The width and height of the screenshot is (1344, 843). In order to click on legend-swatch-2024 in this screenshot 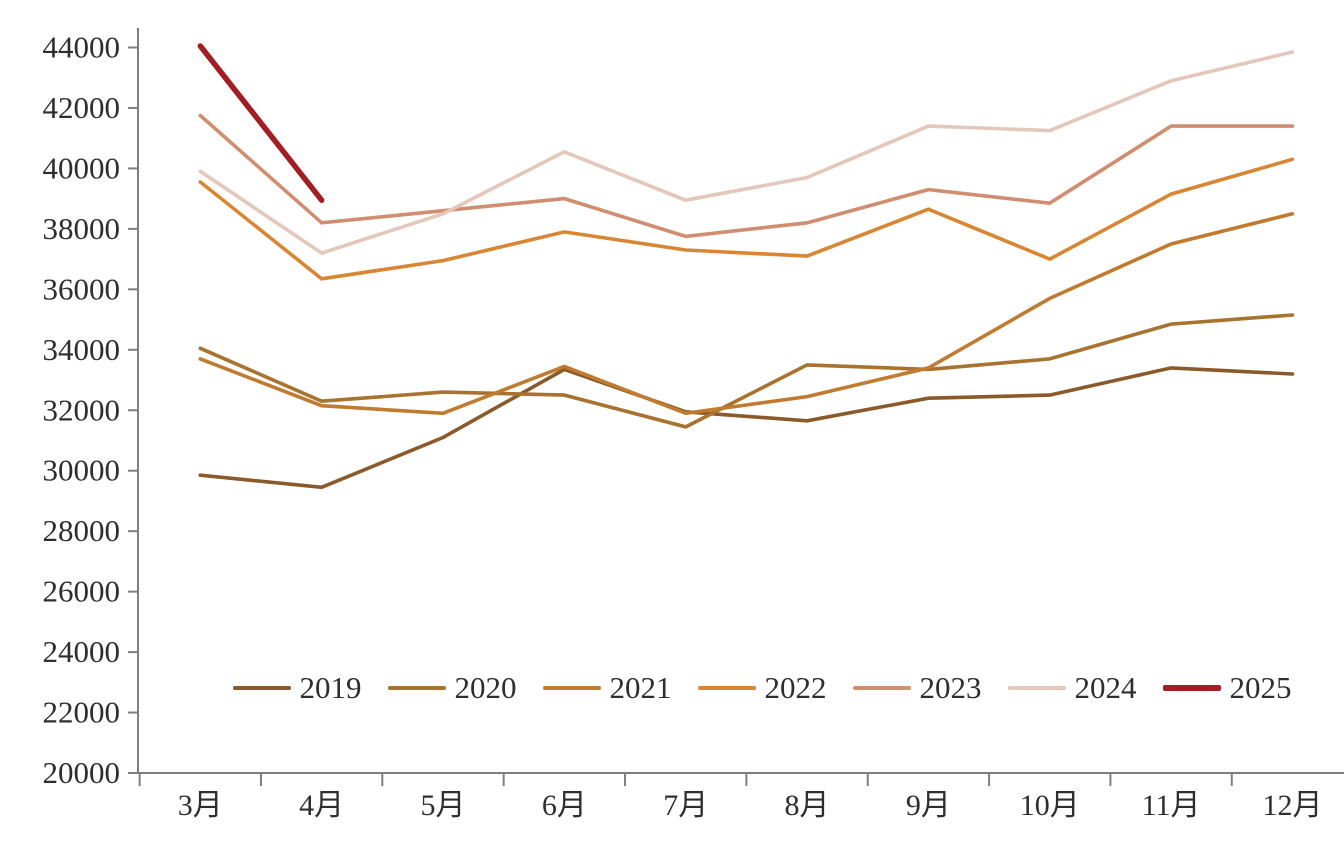, I will do `click(1036, 687)`.